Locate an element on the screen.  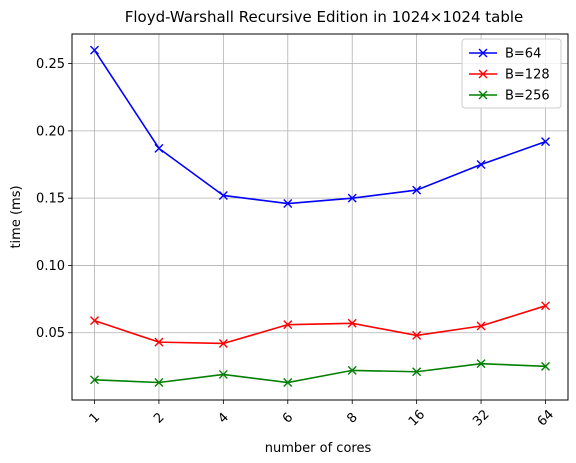
legend-label: B=256 is located at coordinates (527, 96).